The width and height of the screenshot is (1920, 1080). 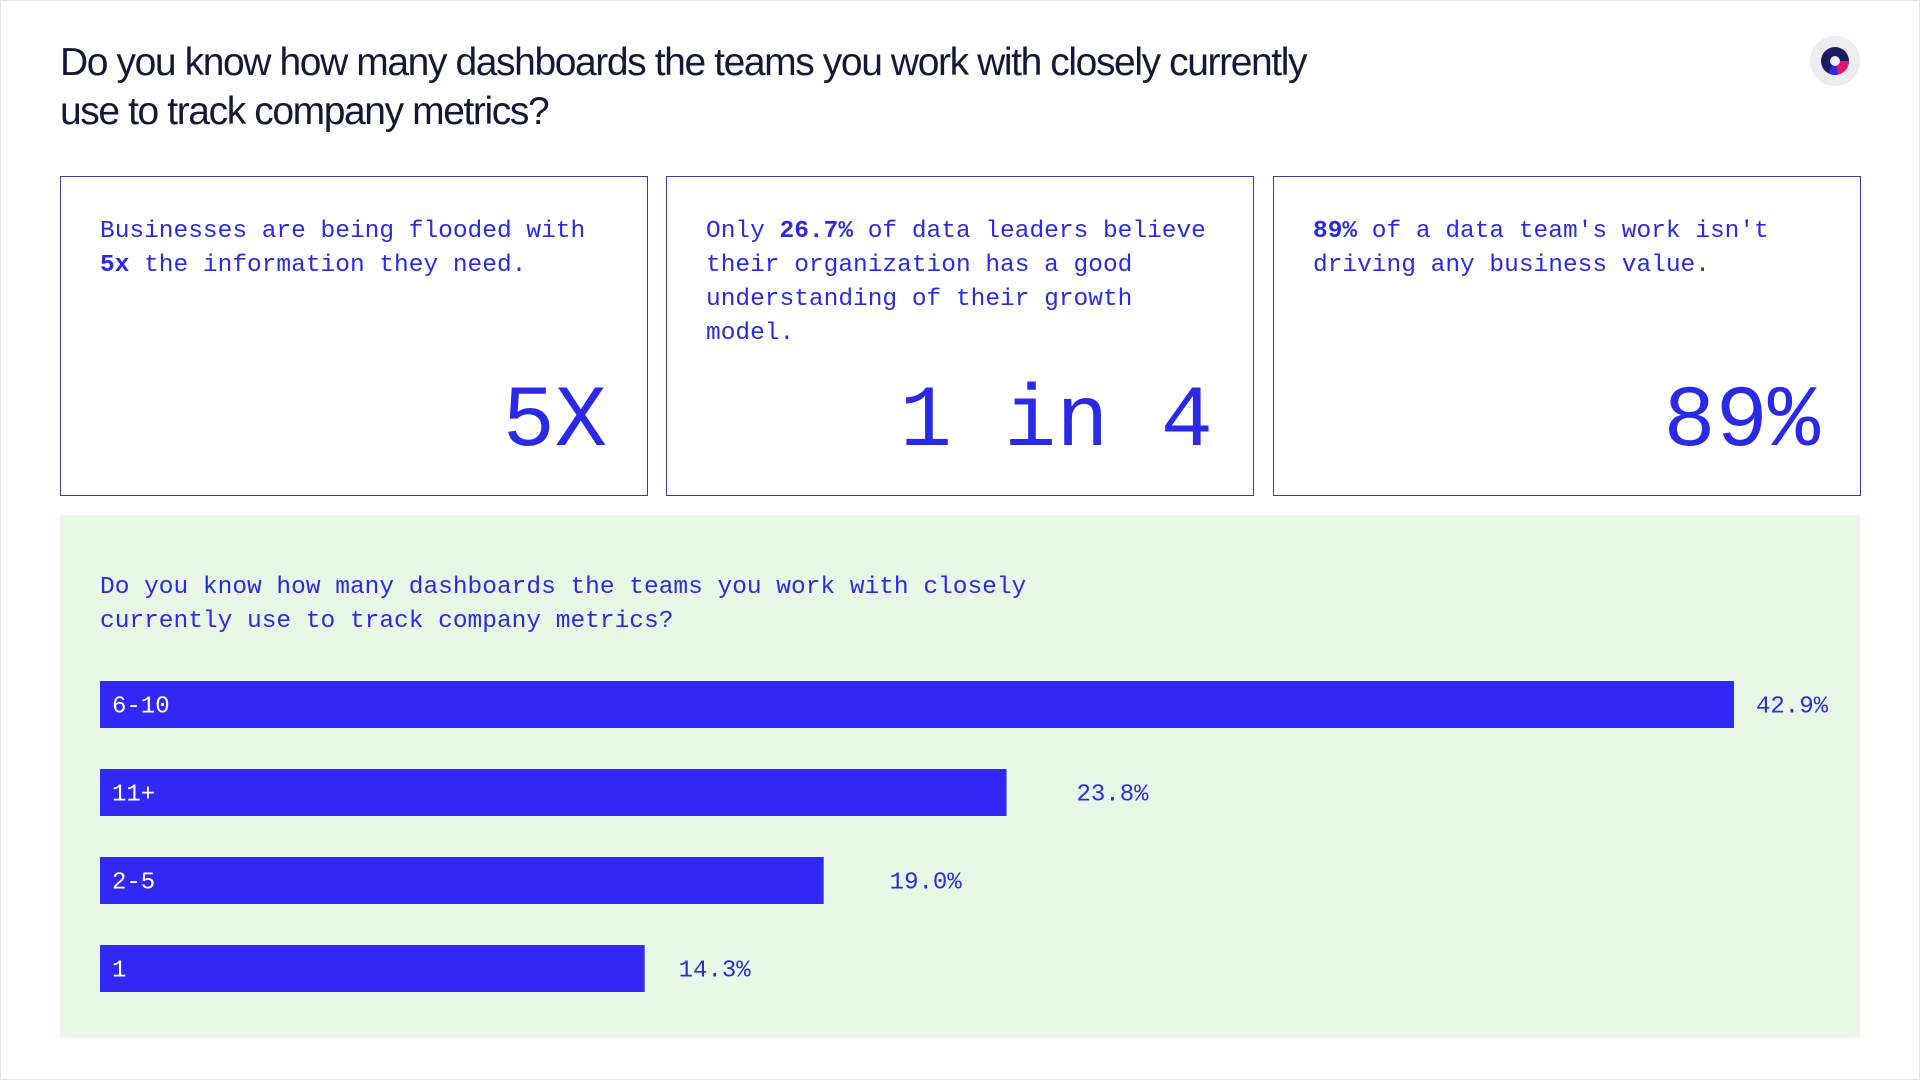 What do you see at coordinates (115, 265) in the screenshot?
I see `stat-highlight: 5x` at bounding box center [115, 265].